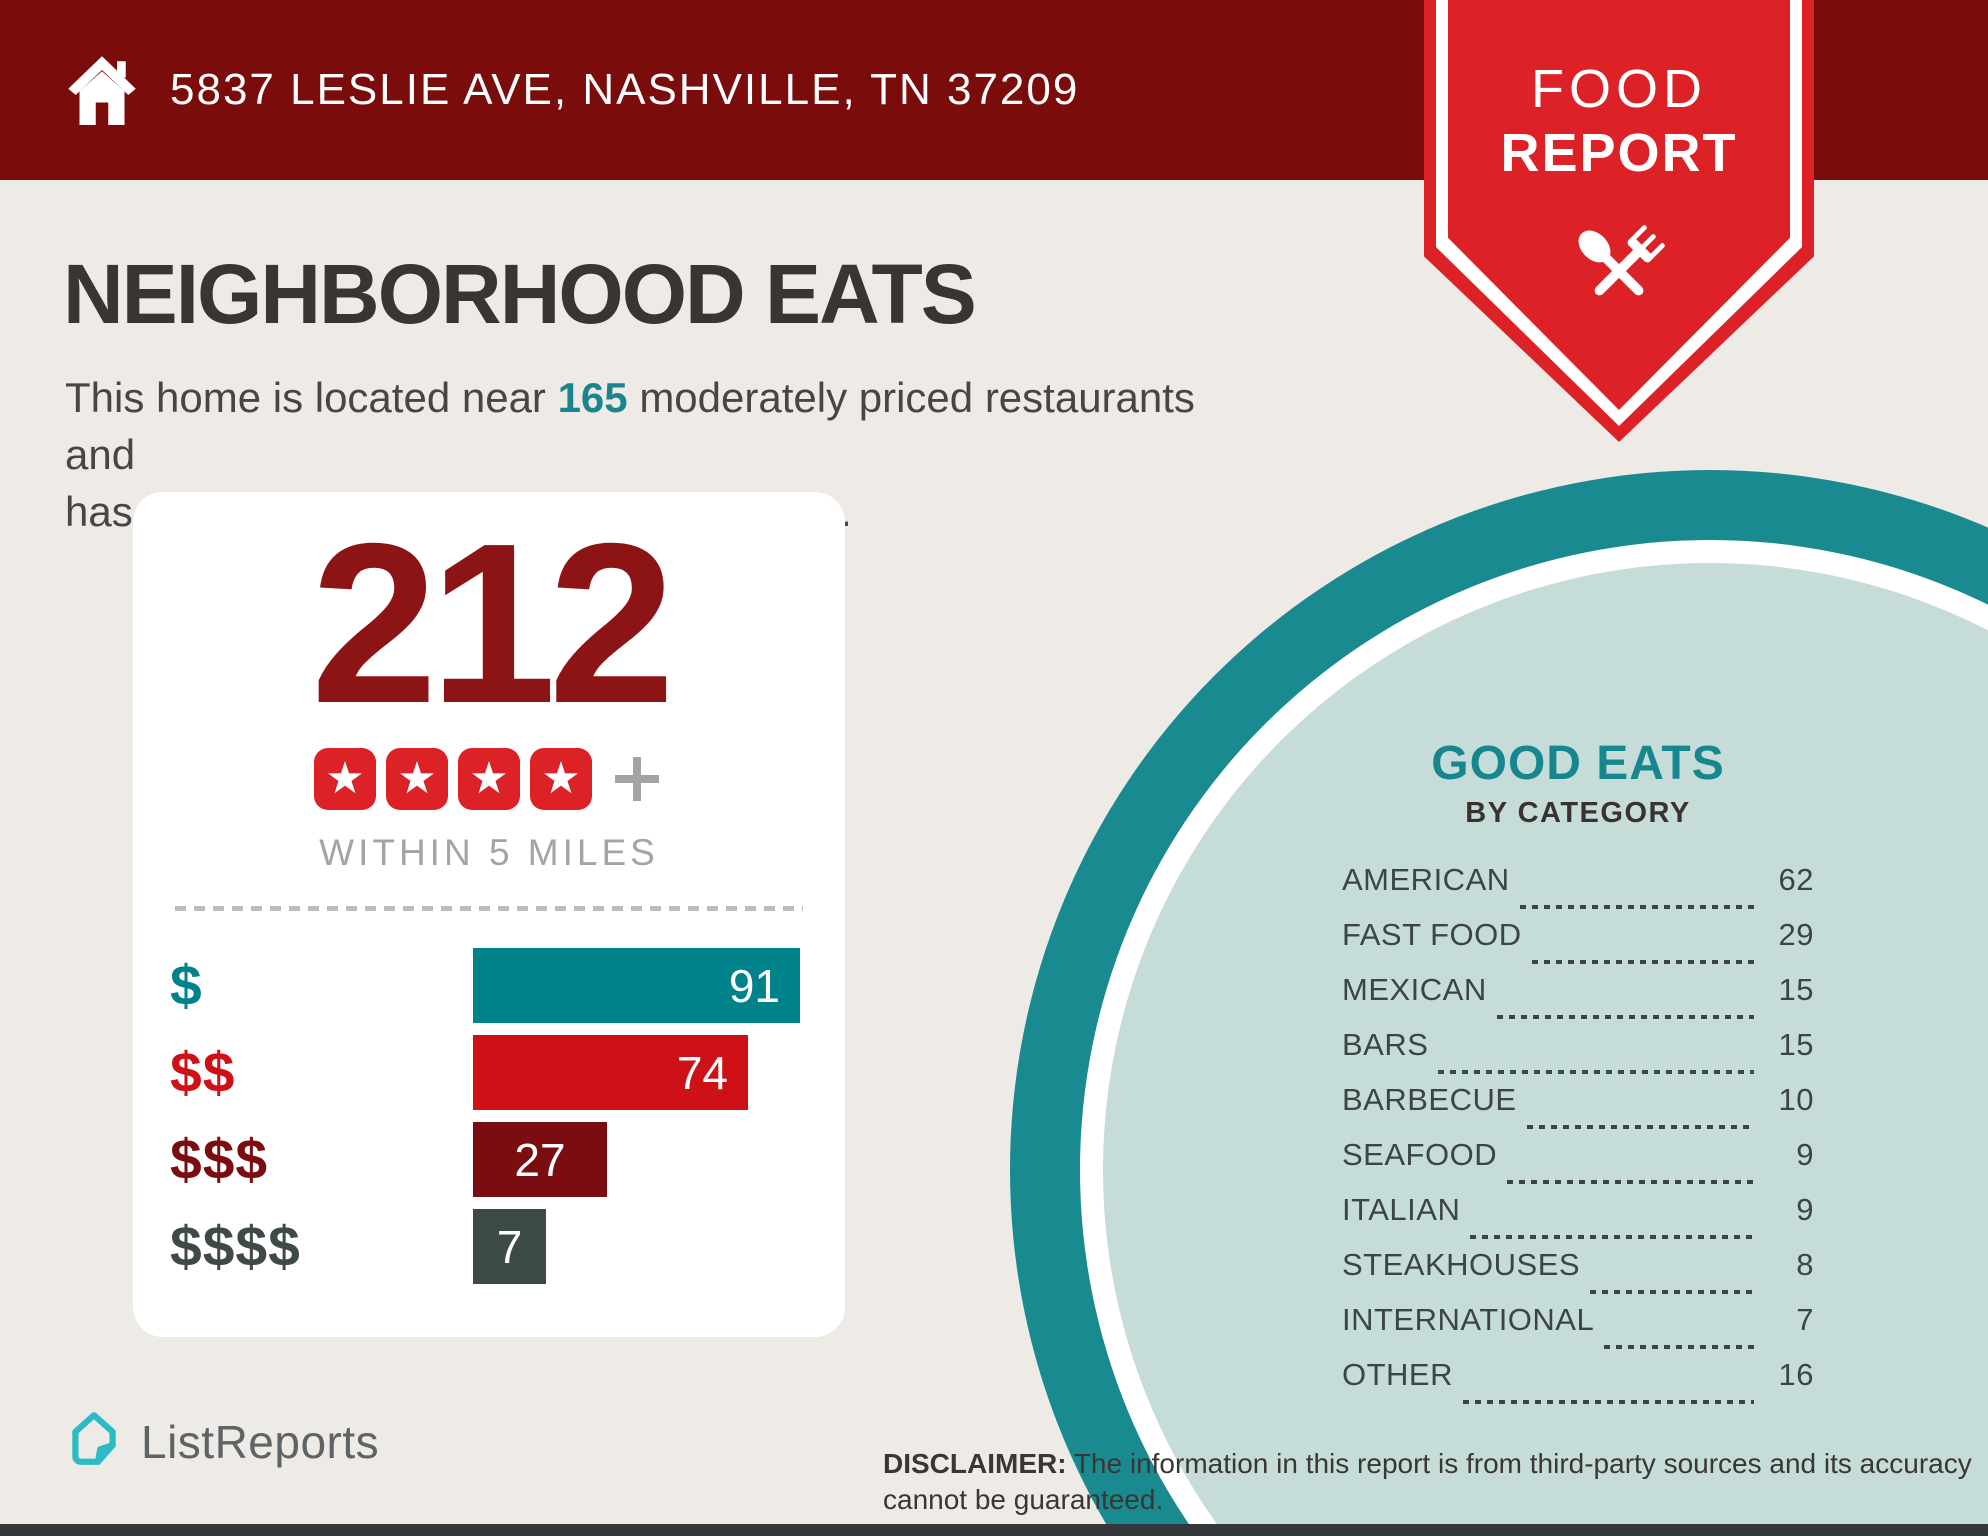  Describe the element at coordinates (610, 1072) in the screenshot. I see `price-tier-bar: 74` at that location.